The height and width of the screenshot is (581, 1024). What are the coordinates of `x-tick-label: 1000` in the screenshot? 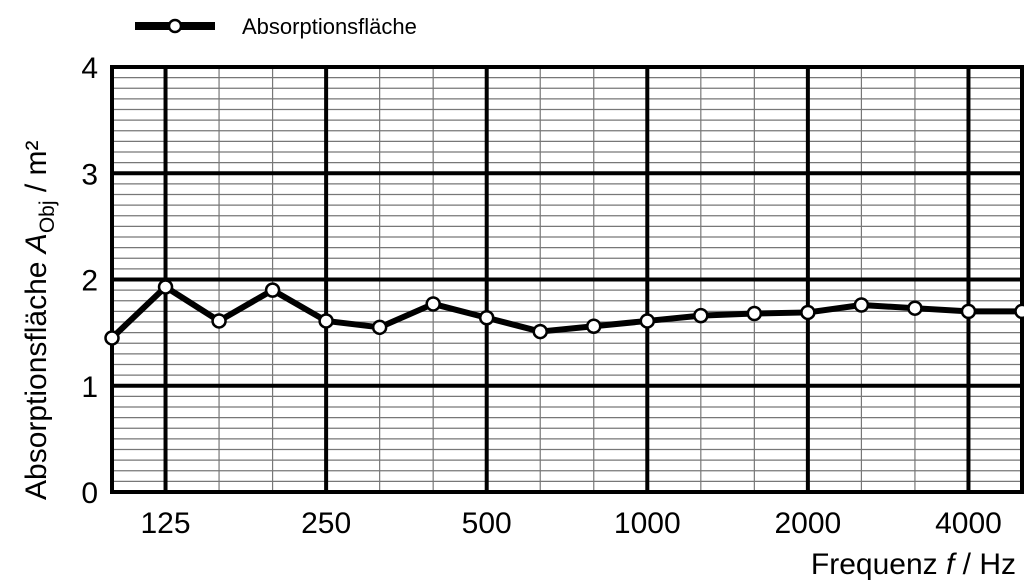 It's located at (647, 523).